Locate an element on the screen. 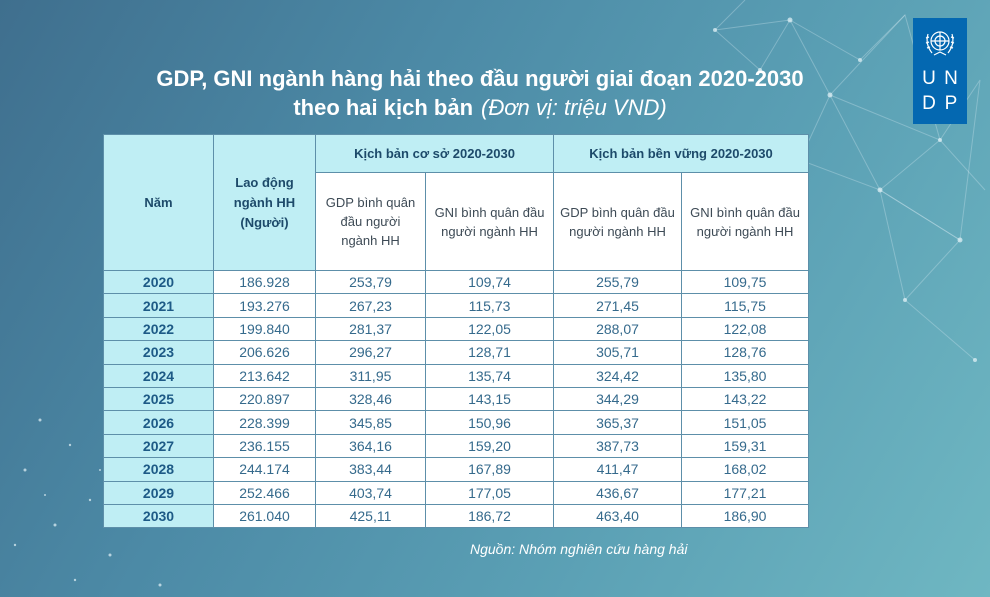  table-row: 2027 236.155 364,16 159,20 387,73 159,31 is located at coordinates (456, 446).